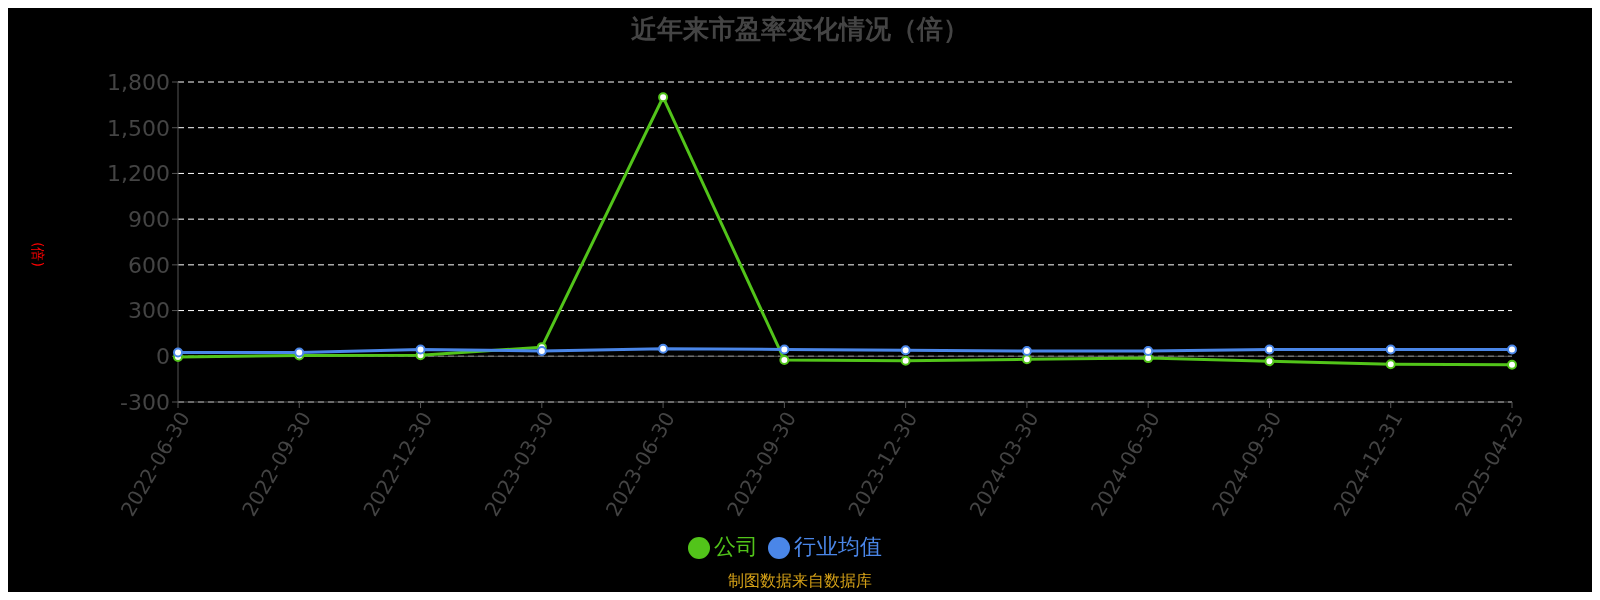 The image size is (1600, 600). I want to click on y-tick-label: 600, so click(149, 265).